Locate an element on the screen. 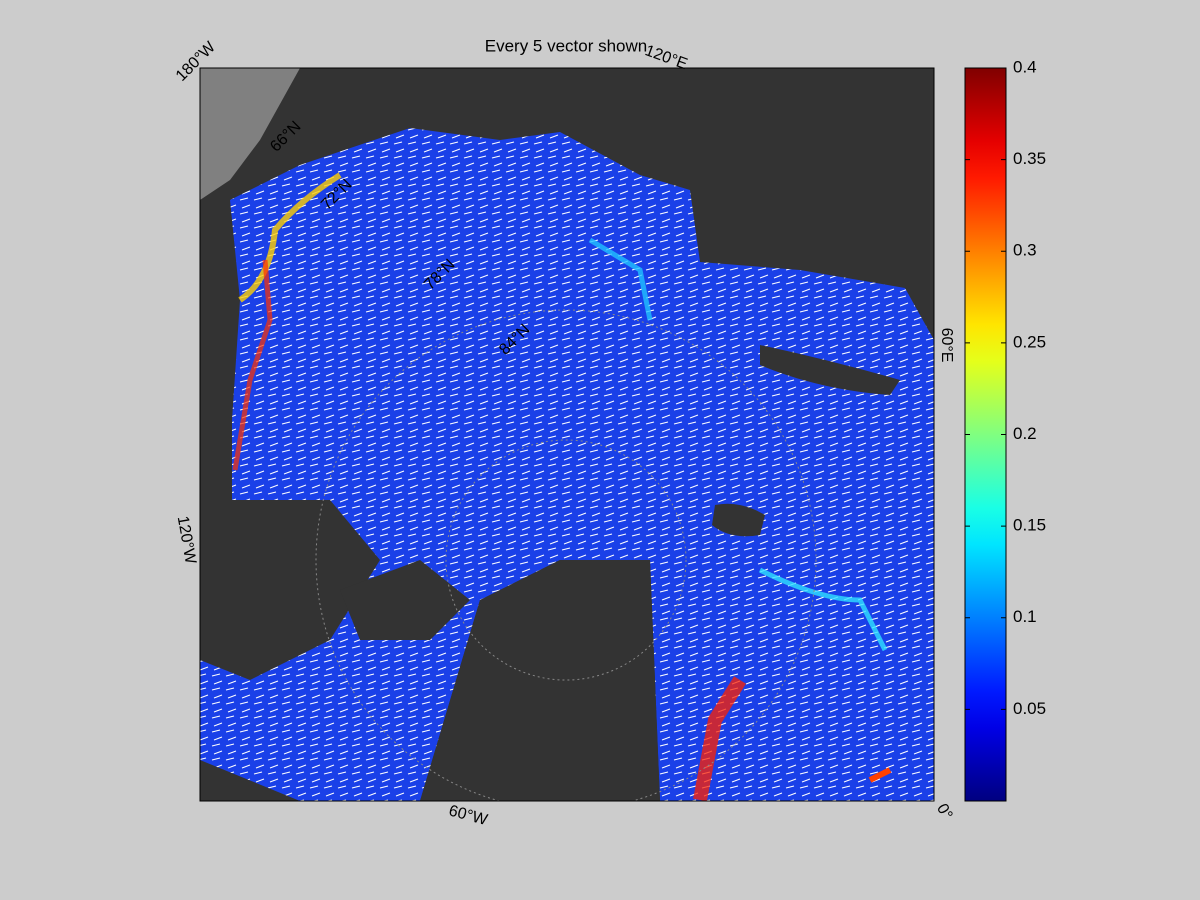  colorbar-tick-label: 0.4 is located at coordinates (1025, 66).